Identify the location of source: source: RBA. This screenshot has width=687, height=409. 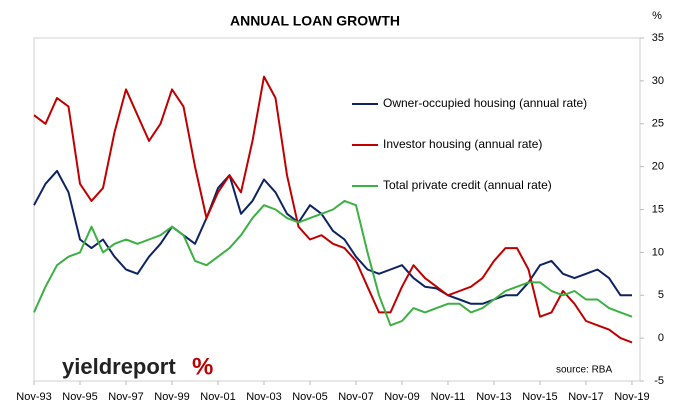
(584, 370).